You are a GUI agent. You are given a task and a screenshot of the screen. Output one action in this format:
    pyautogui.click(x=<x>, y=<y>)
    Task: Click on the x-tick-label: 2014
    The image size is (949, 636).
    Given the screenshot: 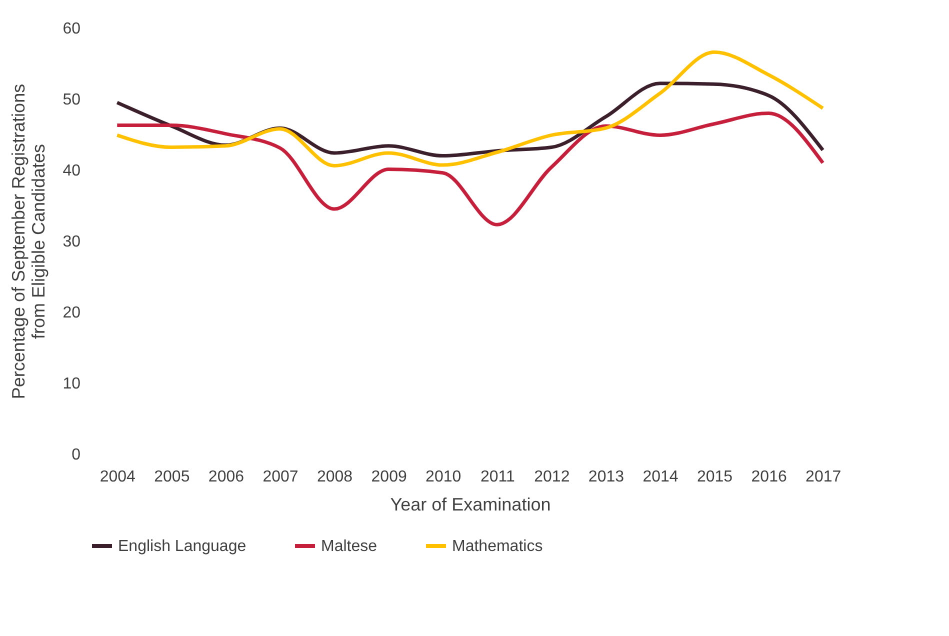 What is the action you would take?
    pyautogui.click(x=660, y=477)
    